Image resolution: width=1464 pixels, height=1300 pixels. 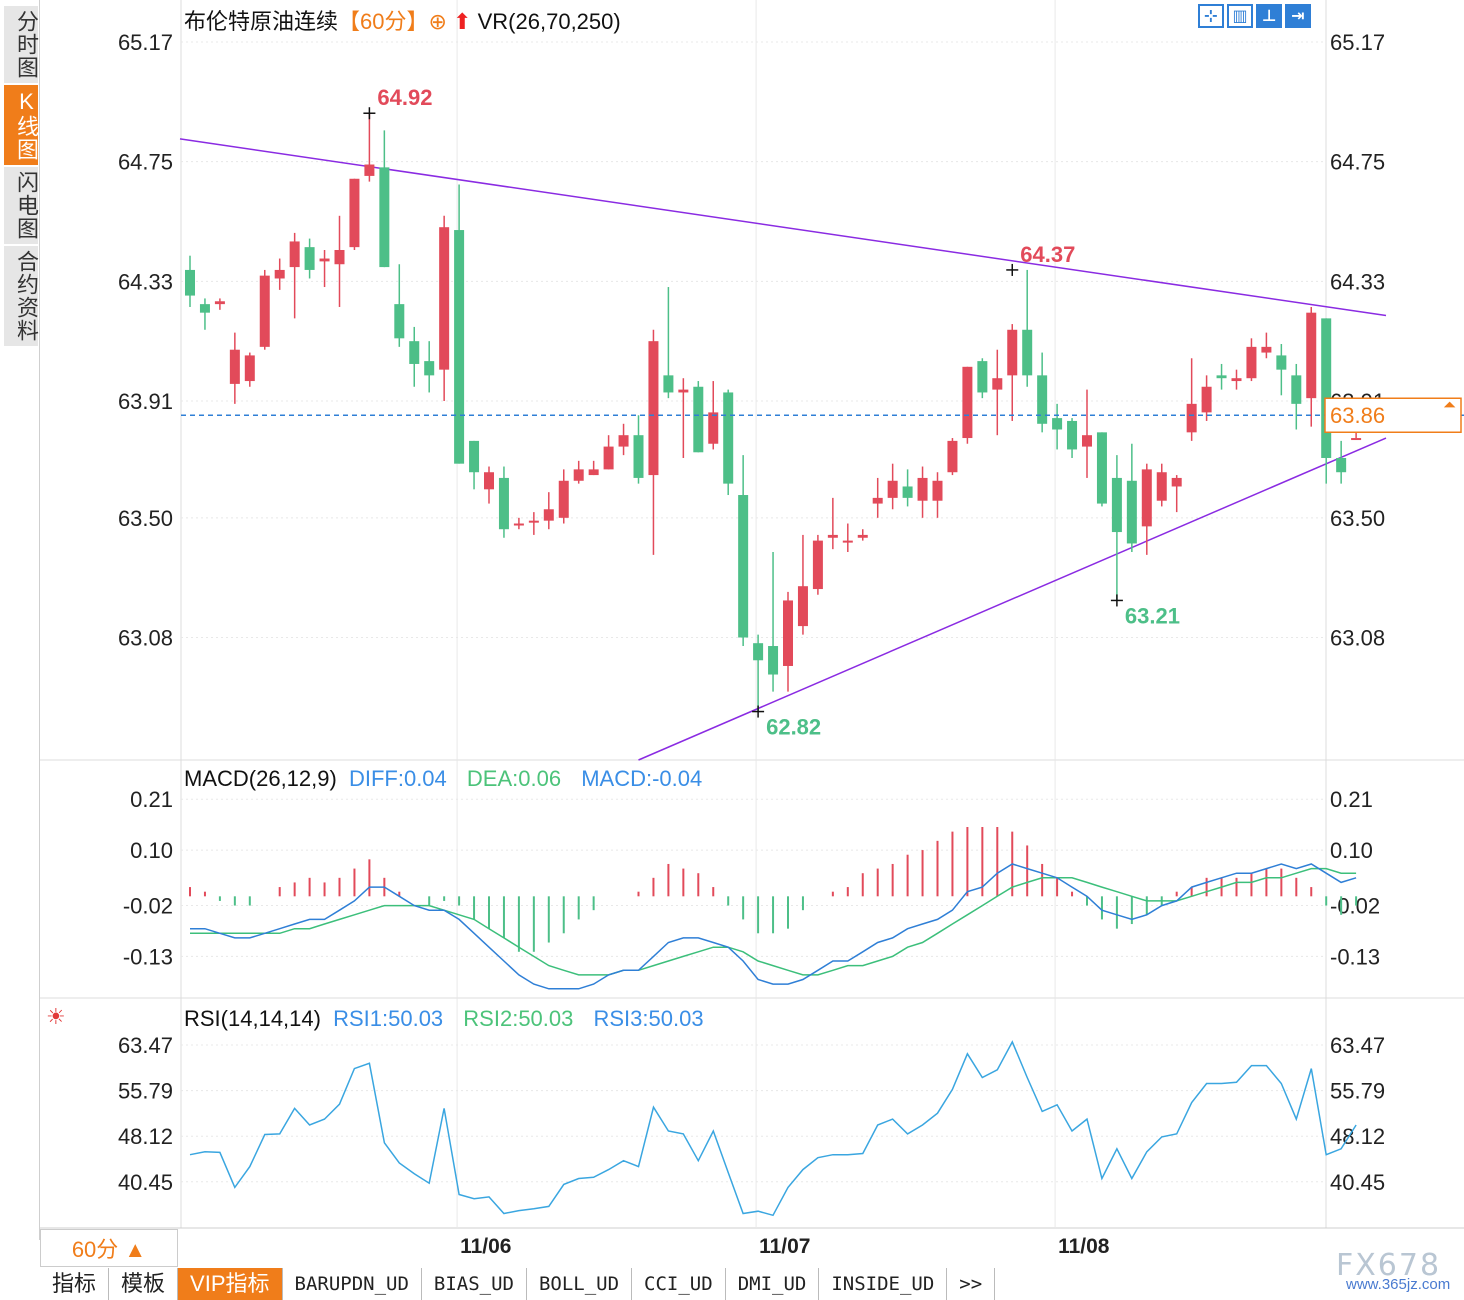 What do you see at coordinates (21, 44) in the screenshot?
I see `side-tab-0: 分时图` at bounding box center [21, 44].